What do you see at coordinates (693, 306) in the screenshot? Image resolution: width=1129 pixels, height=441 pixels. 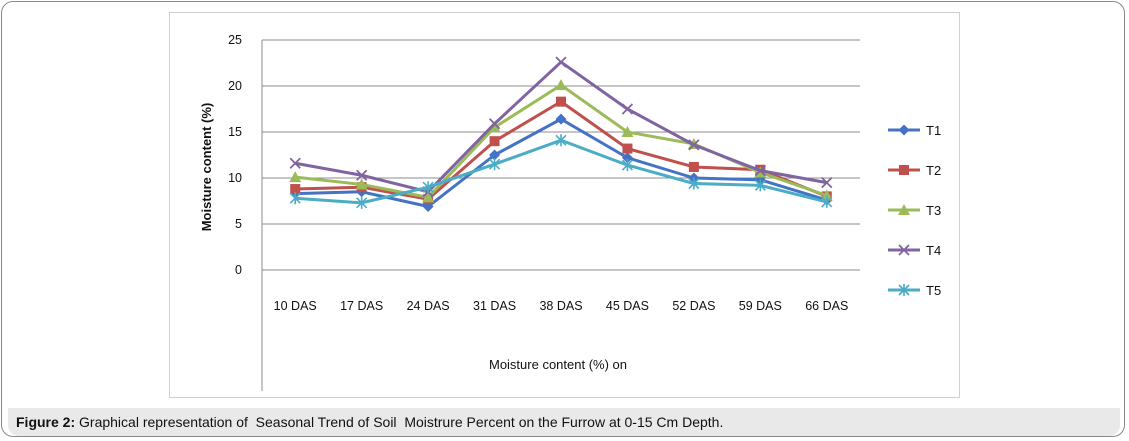 I see `x-tick-label: 52 DAS` at bounding box center [693, 306].